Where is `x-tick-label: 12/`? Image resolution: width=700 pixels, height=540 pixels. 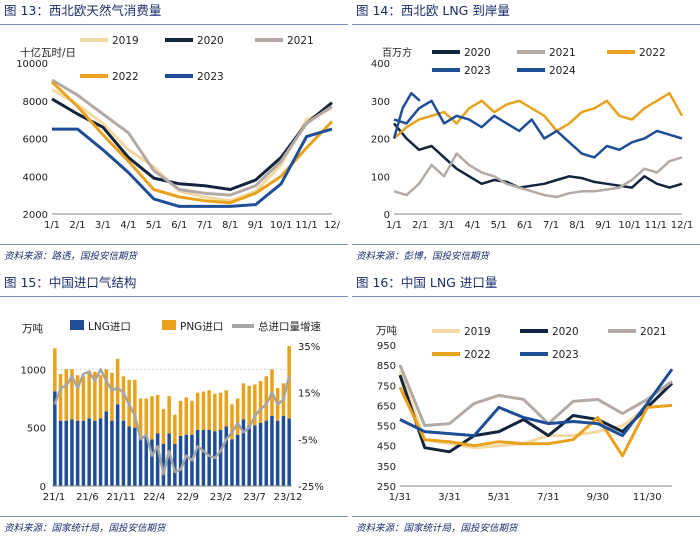 x-tick-label: 12/ is located at coordinates (332, 225).